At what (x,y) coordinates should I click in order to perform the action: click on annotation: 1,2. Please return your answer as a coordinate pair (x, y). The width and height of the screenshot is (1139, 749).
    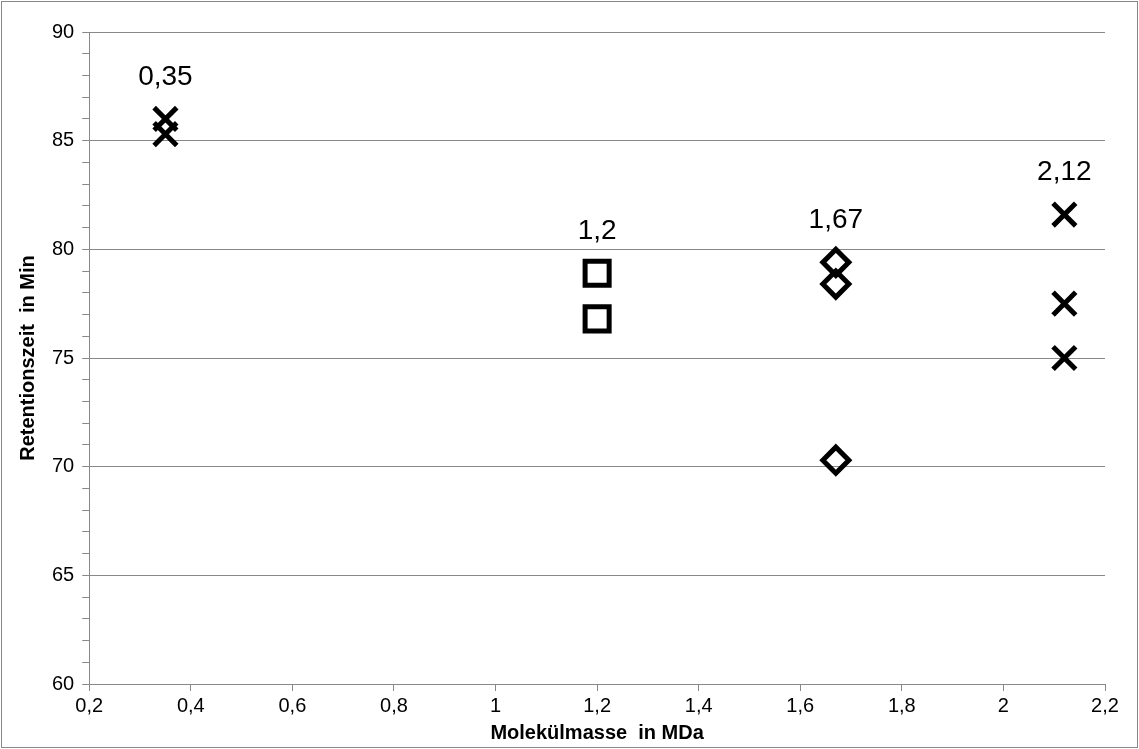
    Looking at the image, I should click on (597, 229).